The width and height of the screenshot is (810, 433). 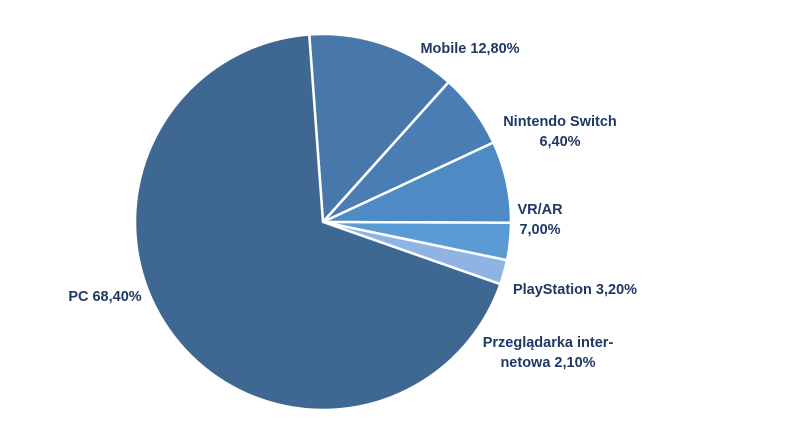 What do you see at coordinates (540, 210) in the screenshot?
I see `pie-label-line: VR/AR` at bounding box center [540, 210].